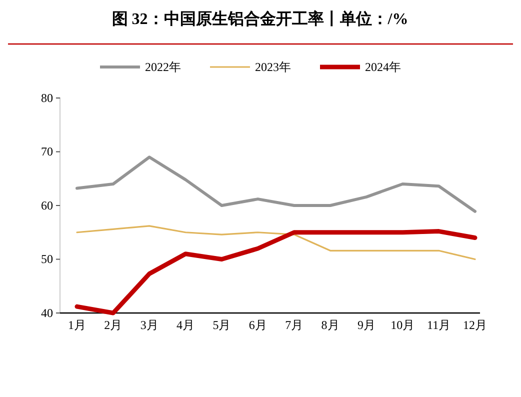 Image resolution: width=521 pixels, height=397 pixels. What do you see at coordinates (47, 97) in the screenshot?
I see `y-tick-label: 80` at bounding box center [47, 97].